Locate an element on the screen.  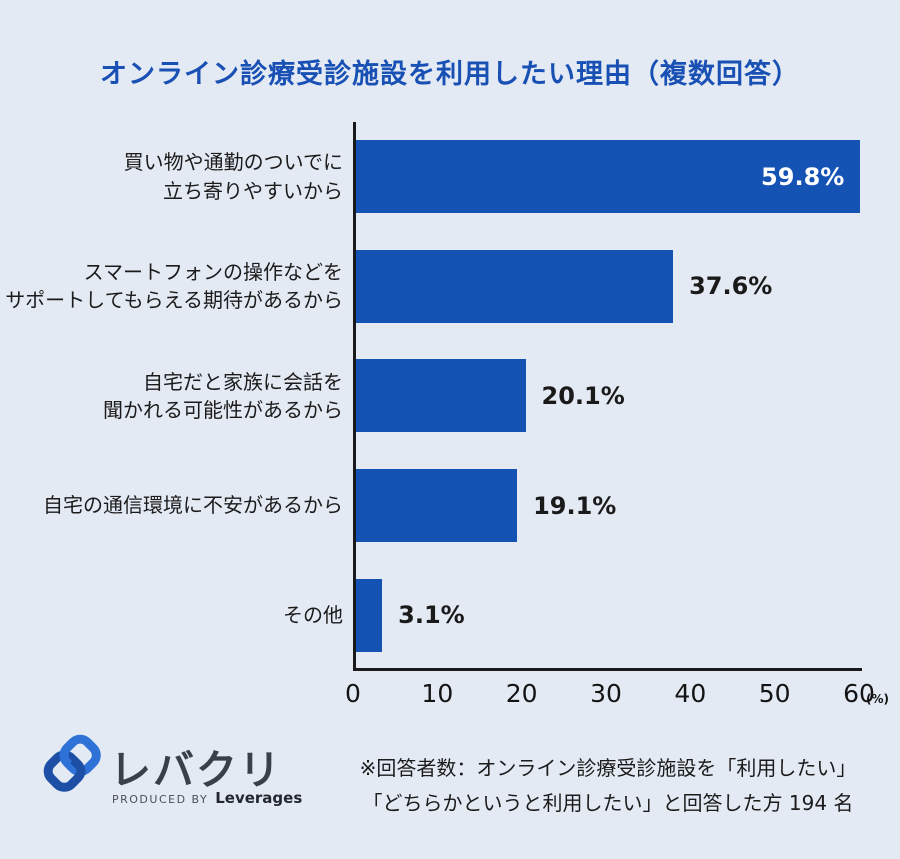
produced-by-label: PRODUCED BY is located at coordinates (160, 799).